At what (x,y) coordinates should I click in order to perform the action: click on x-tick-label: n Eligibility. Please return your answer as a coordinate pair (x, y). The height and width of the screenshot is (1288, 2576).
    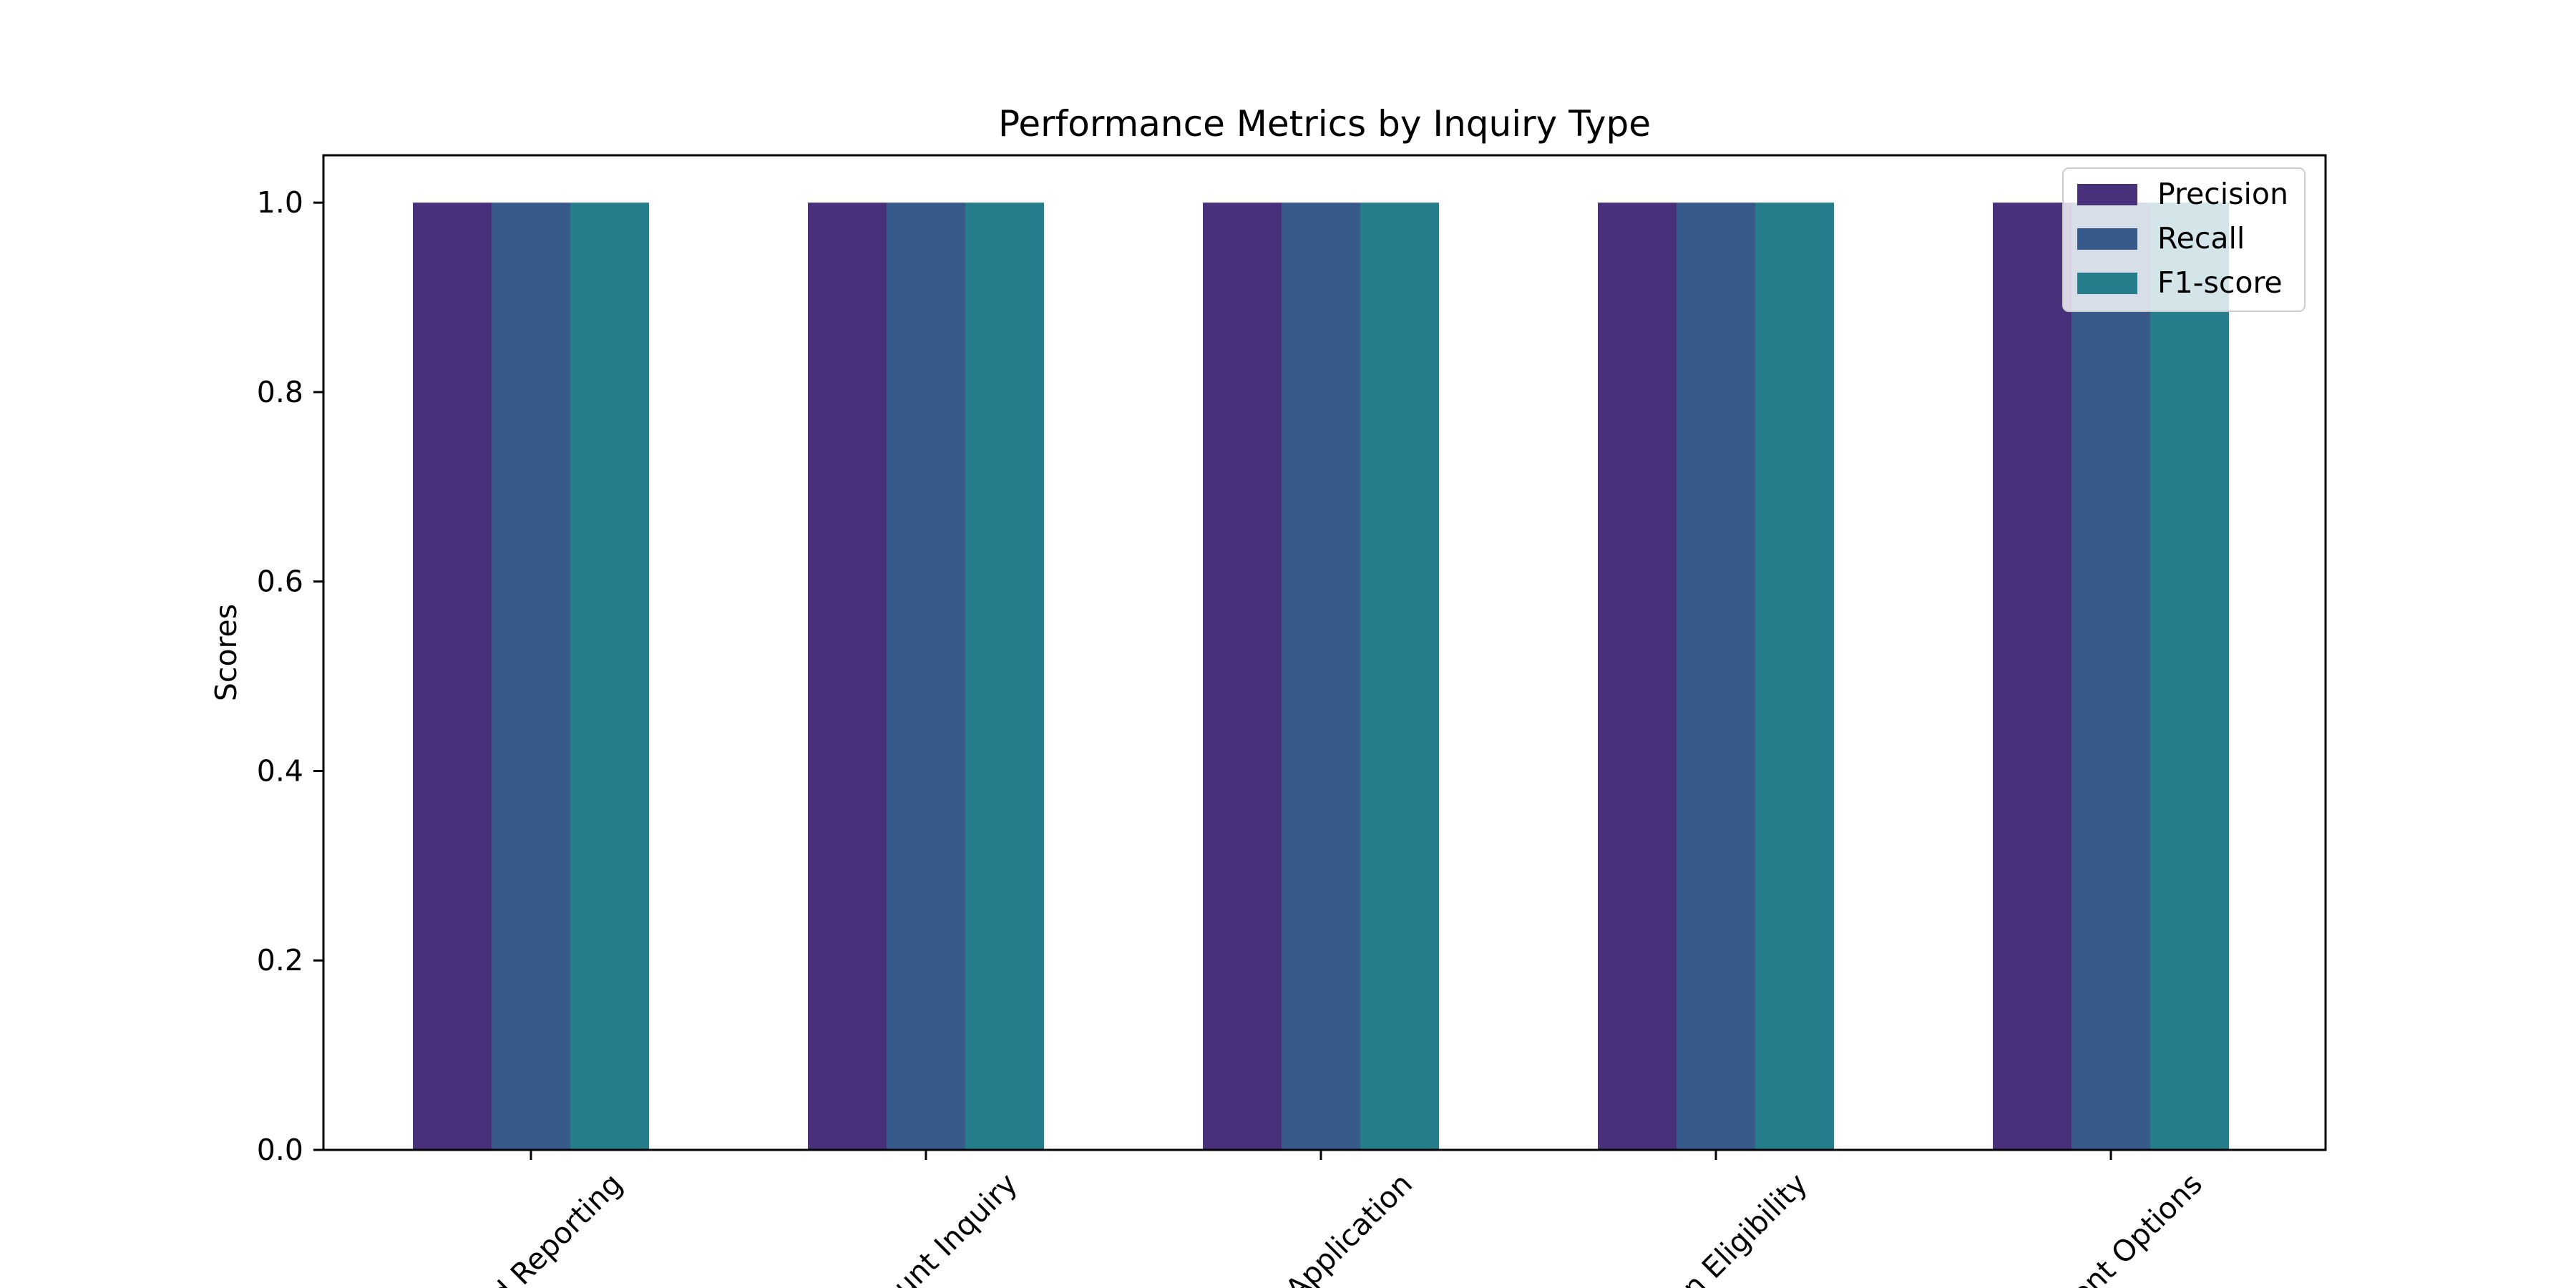
    Looking at the image, I should click on (1745, 1227).